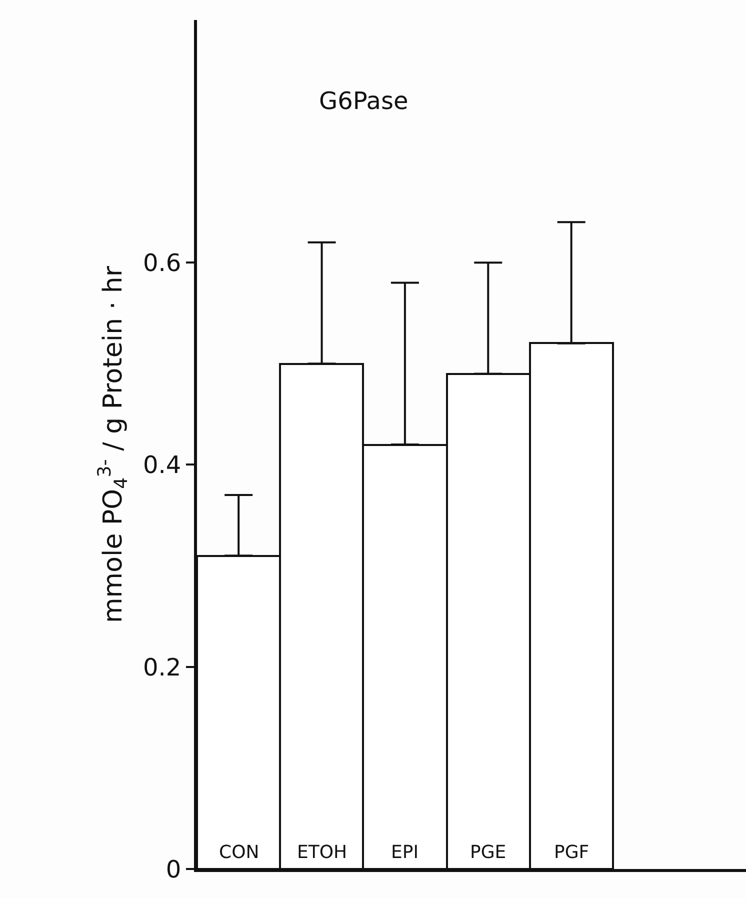  Describe the element at coordinates (405, 852) in the screenshot. I see `x-tick-label: EPI` at that location.